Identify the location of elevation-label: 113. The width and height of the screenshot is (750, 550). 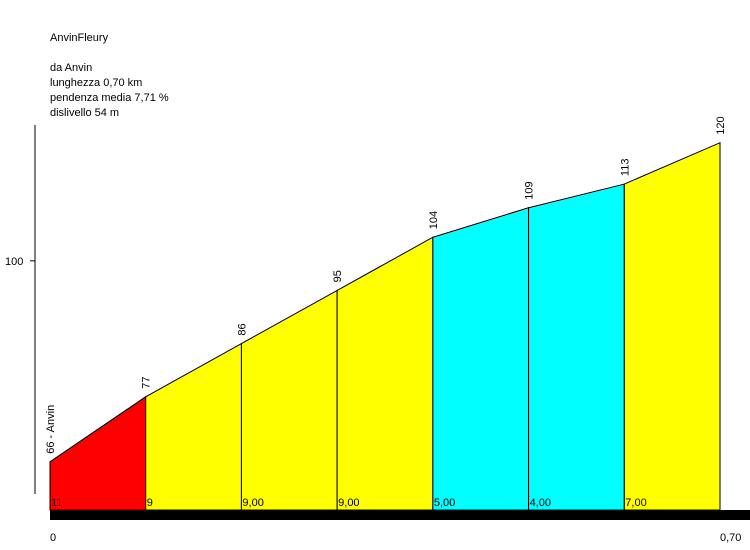
(625, 168).